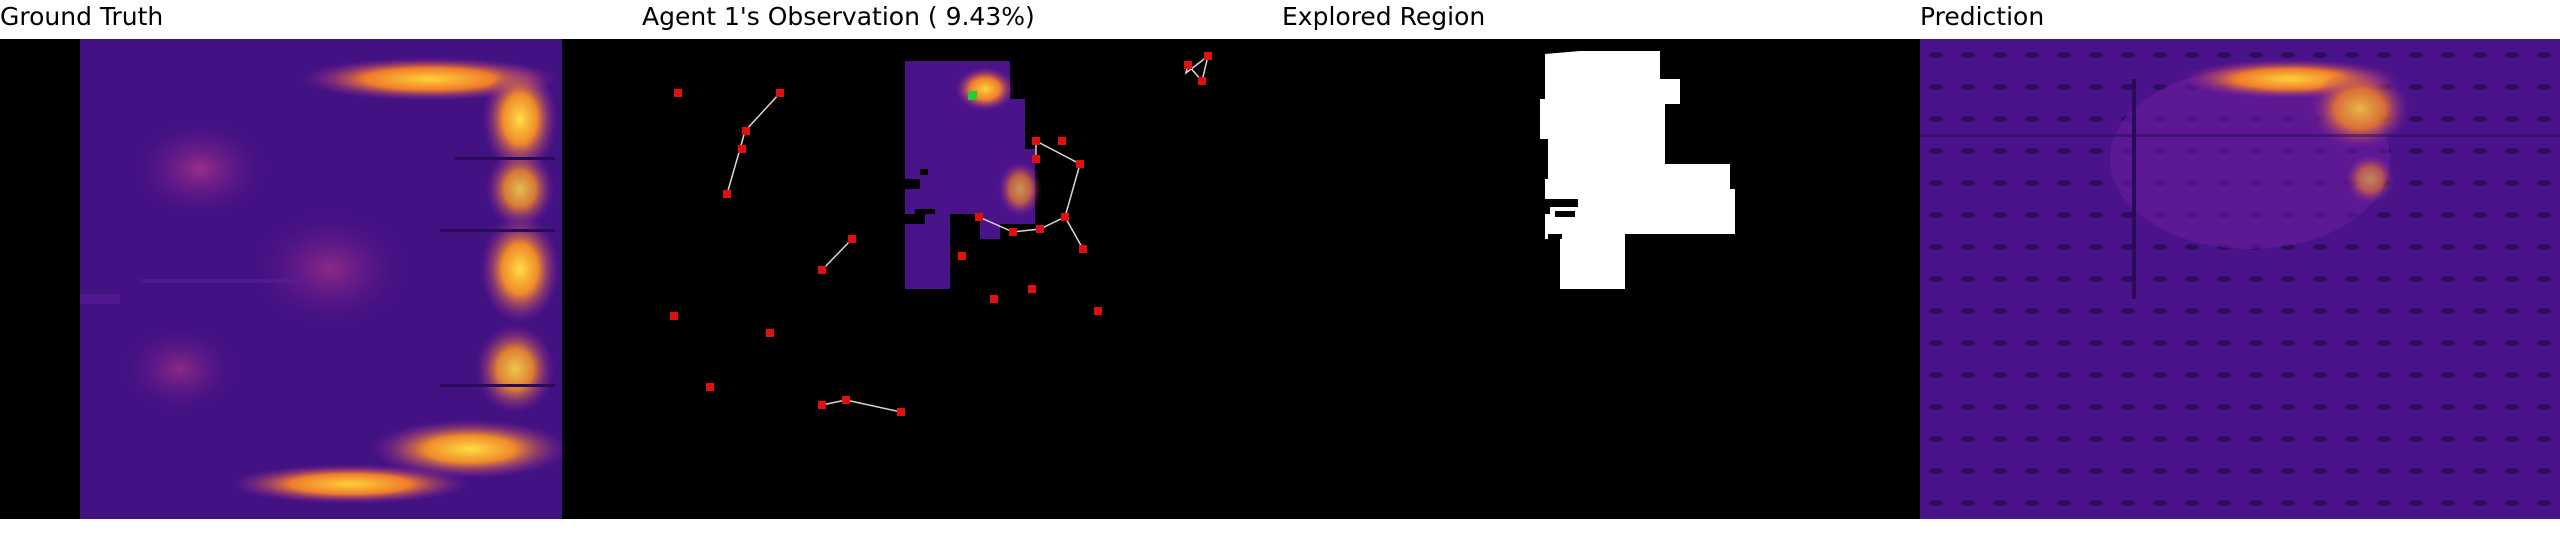 The height and width of the screenshot is (560, 2560). Describe the element at coordinates (838, 16) in the screenshot. I see `observation-title: Agent 1's Observation ( 9.43%)` at that location.